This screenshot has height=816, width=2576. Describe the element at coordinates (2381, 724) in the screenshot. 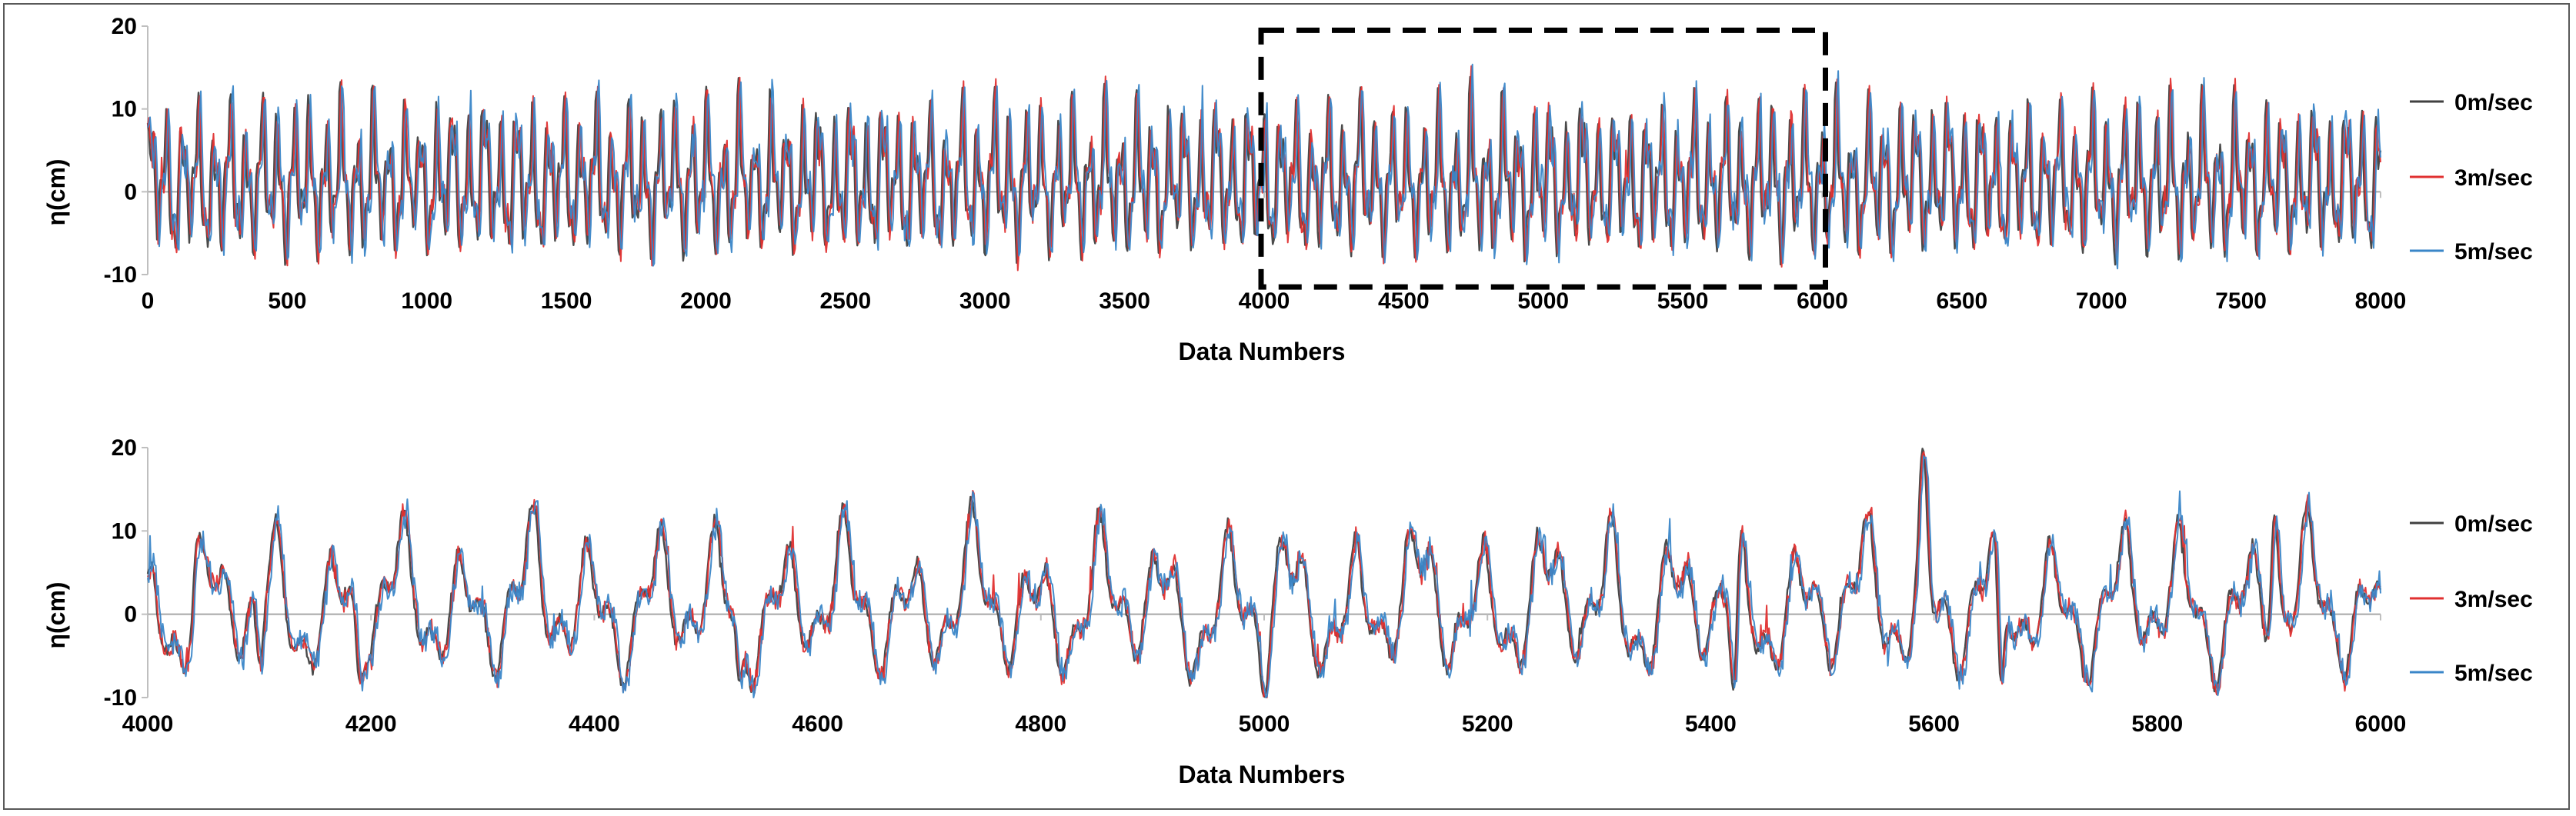

I see `bottom-x-tick-label: 6000` at that location.